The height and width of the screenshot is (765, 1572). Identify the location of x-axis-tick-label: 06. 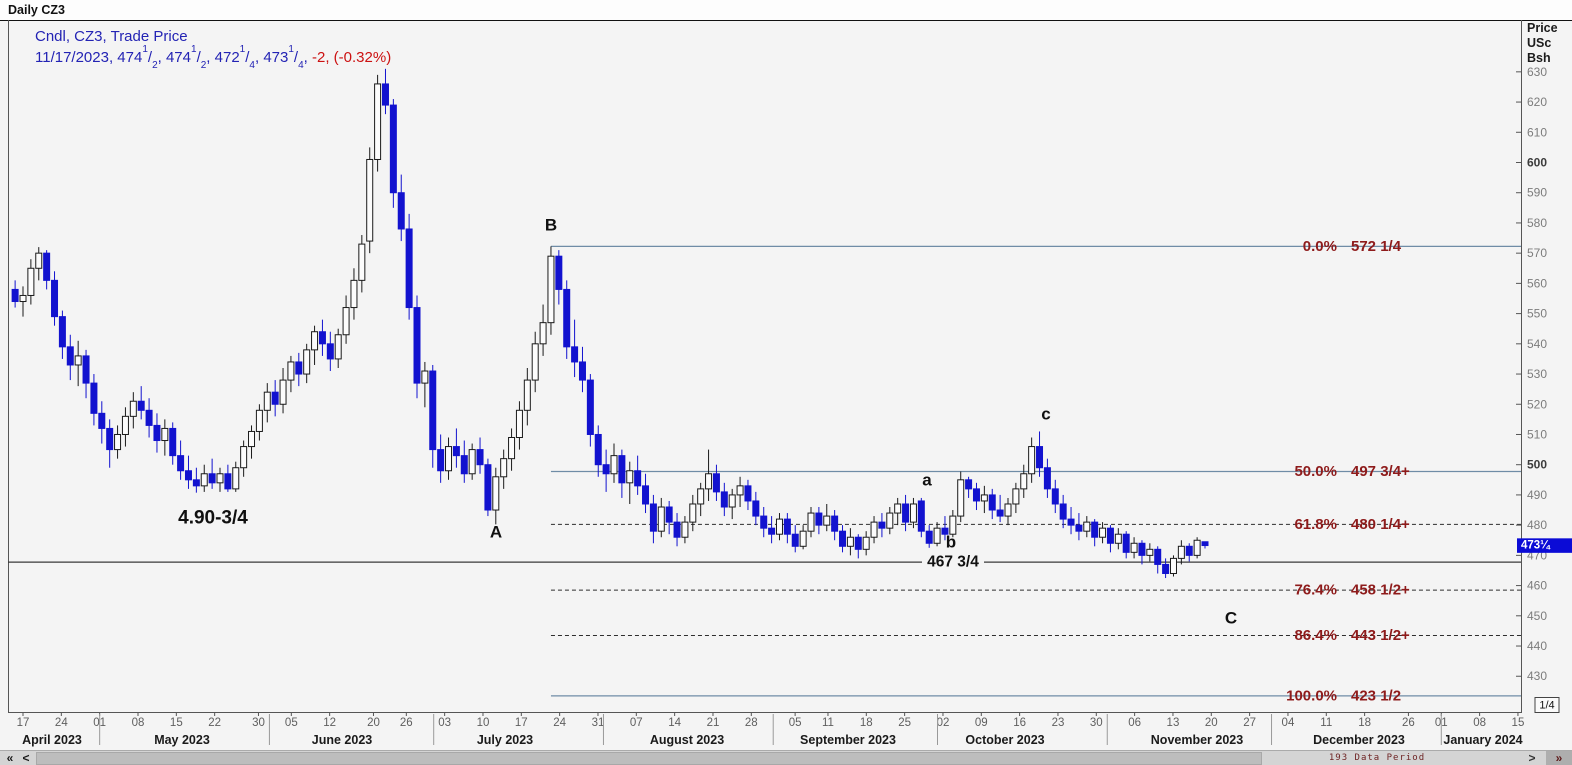
(1134, 723).